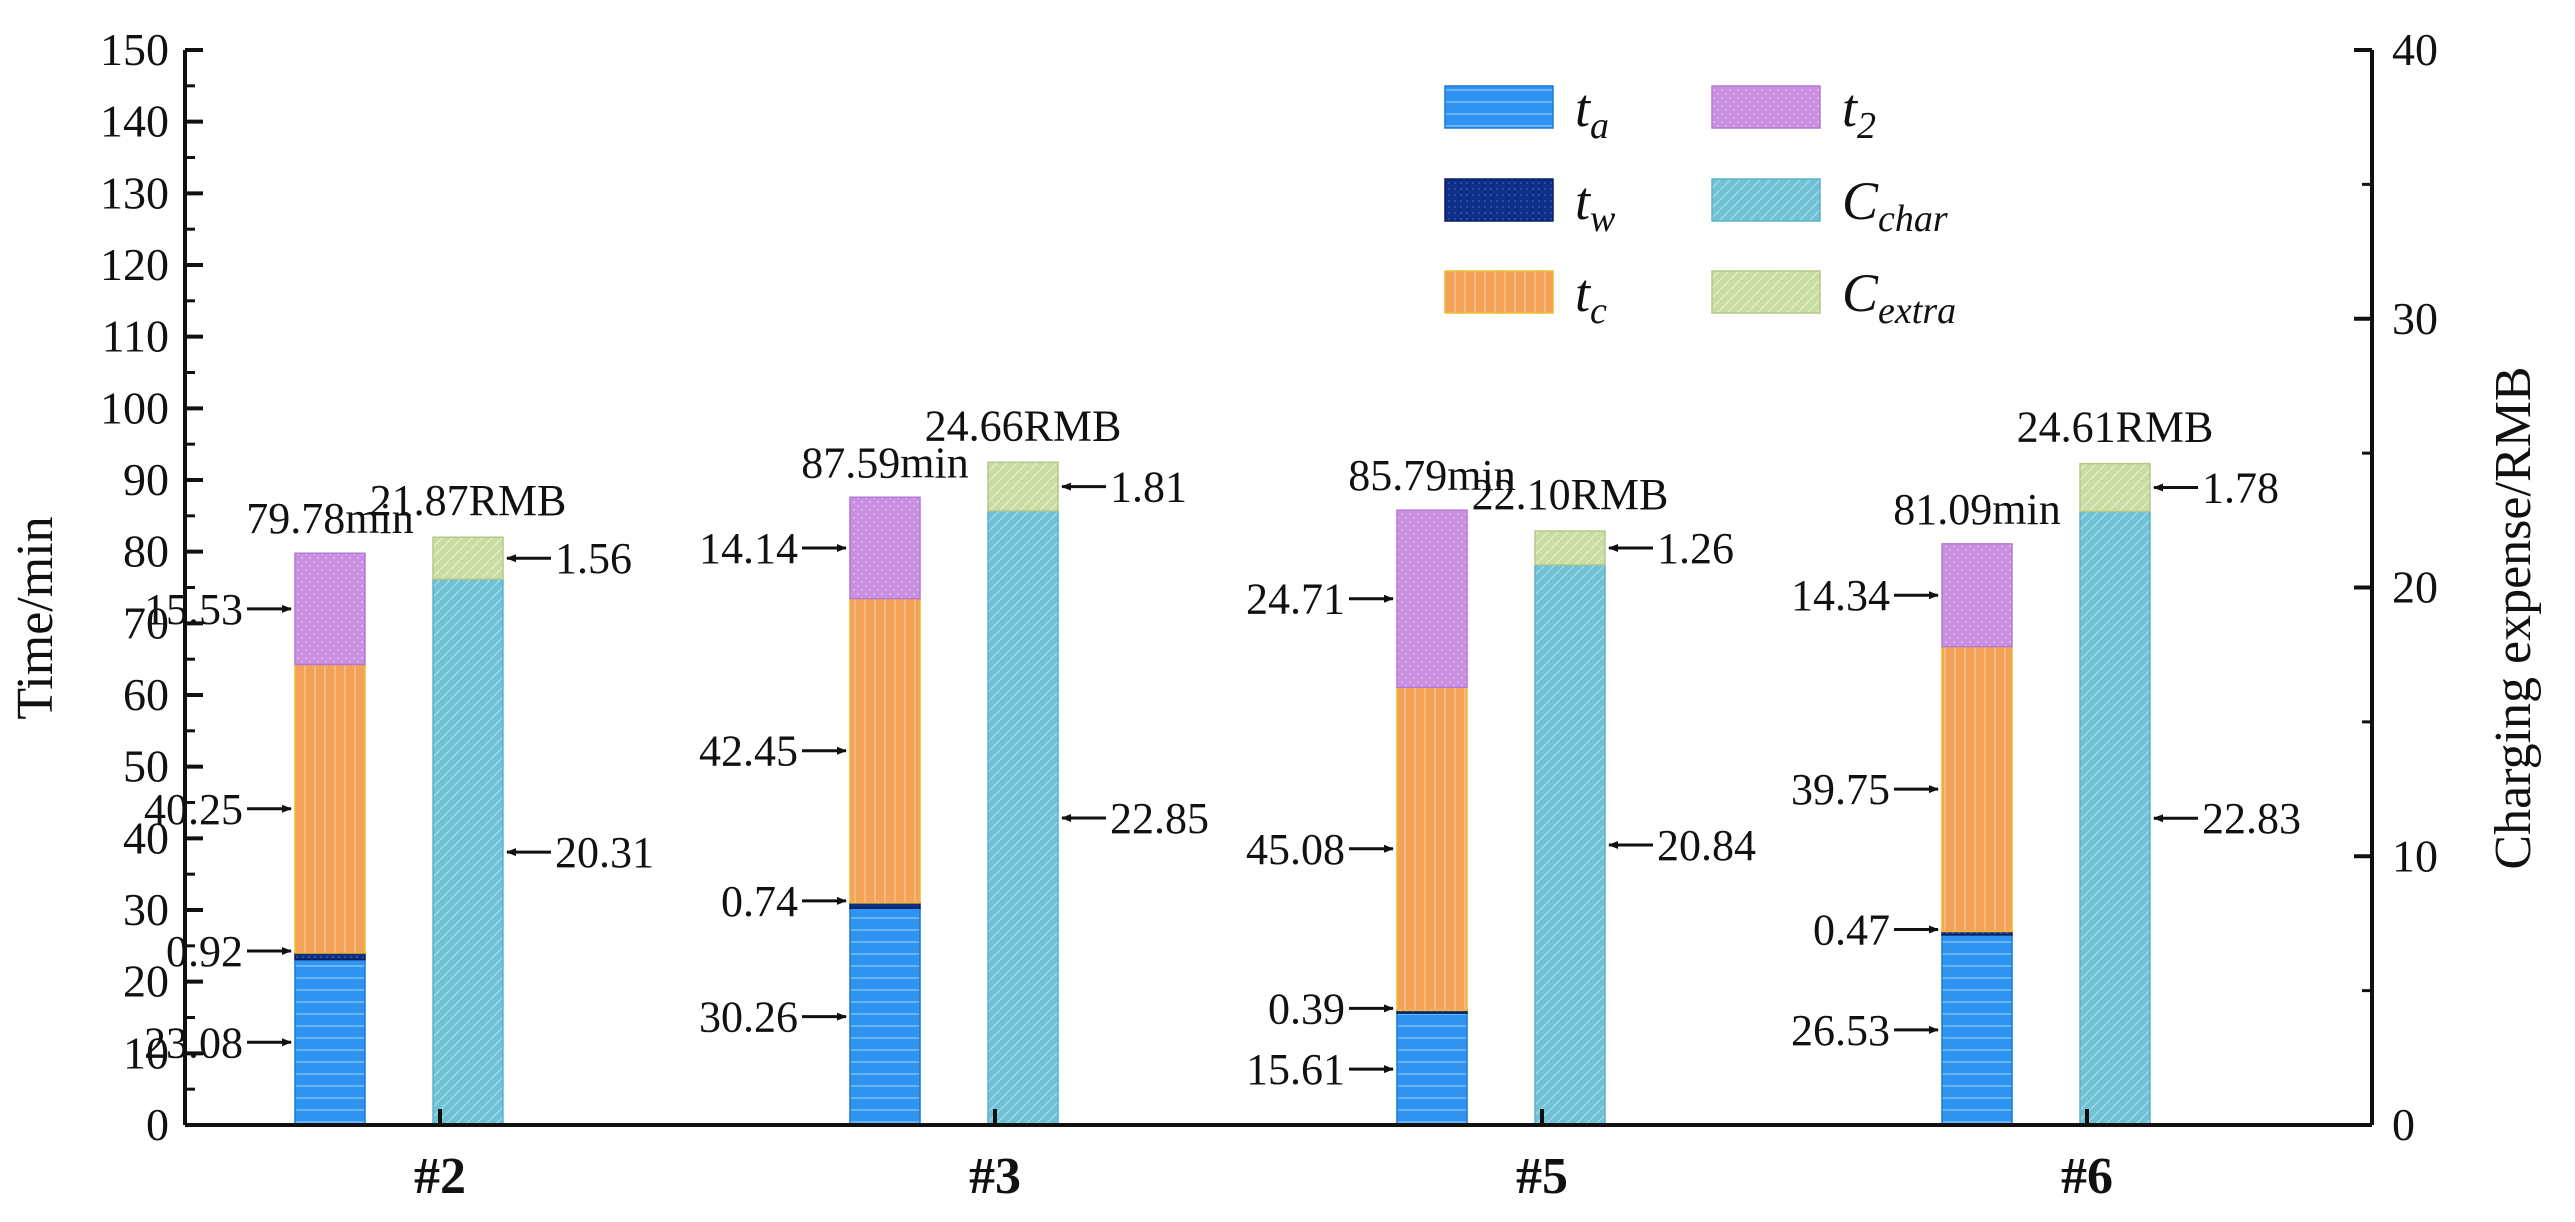 The width and height of the screenshot is (2575, 1222). I want to click on legend-item-c-extra: Cextra, so click(1833, 297).